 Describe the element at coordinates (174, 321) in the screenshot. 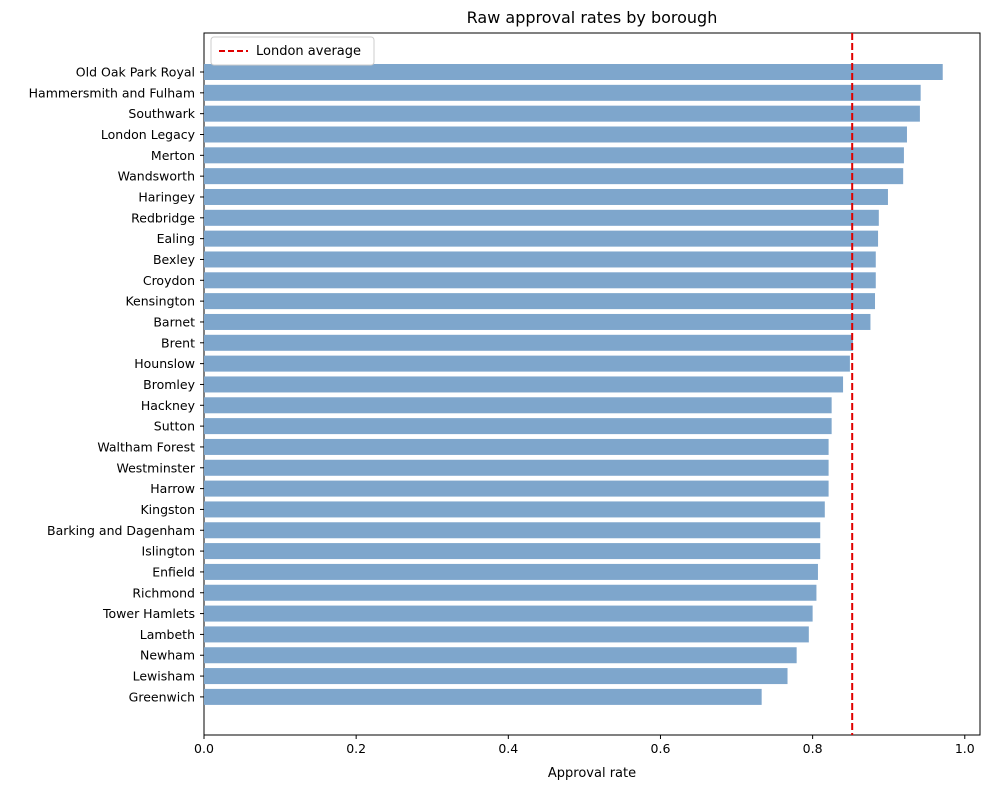

I see `y-tick-label: Barnet` at that location.